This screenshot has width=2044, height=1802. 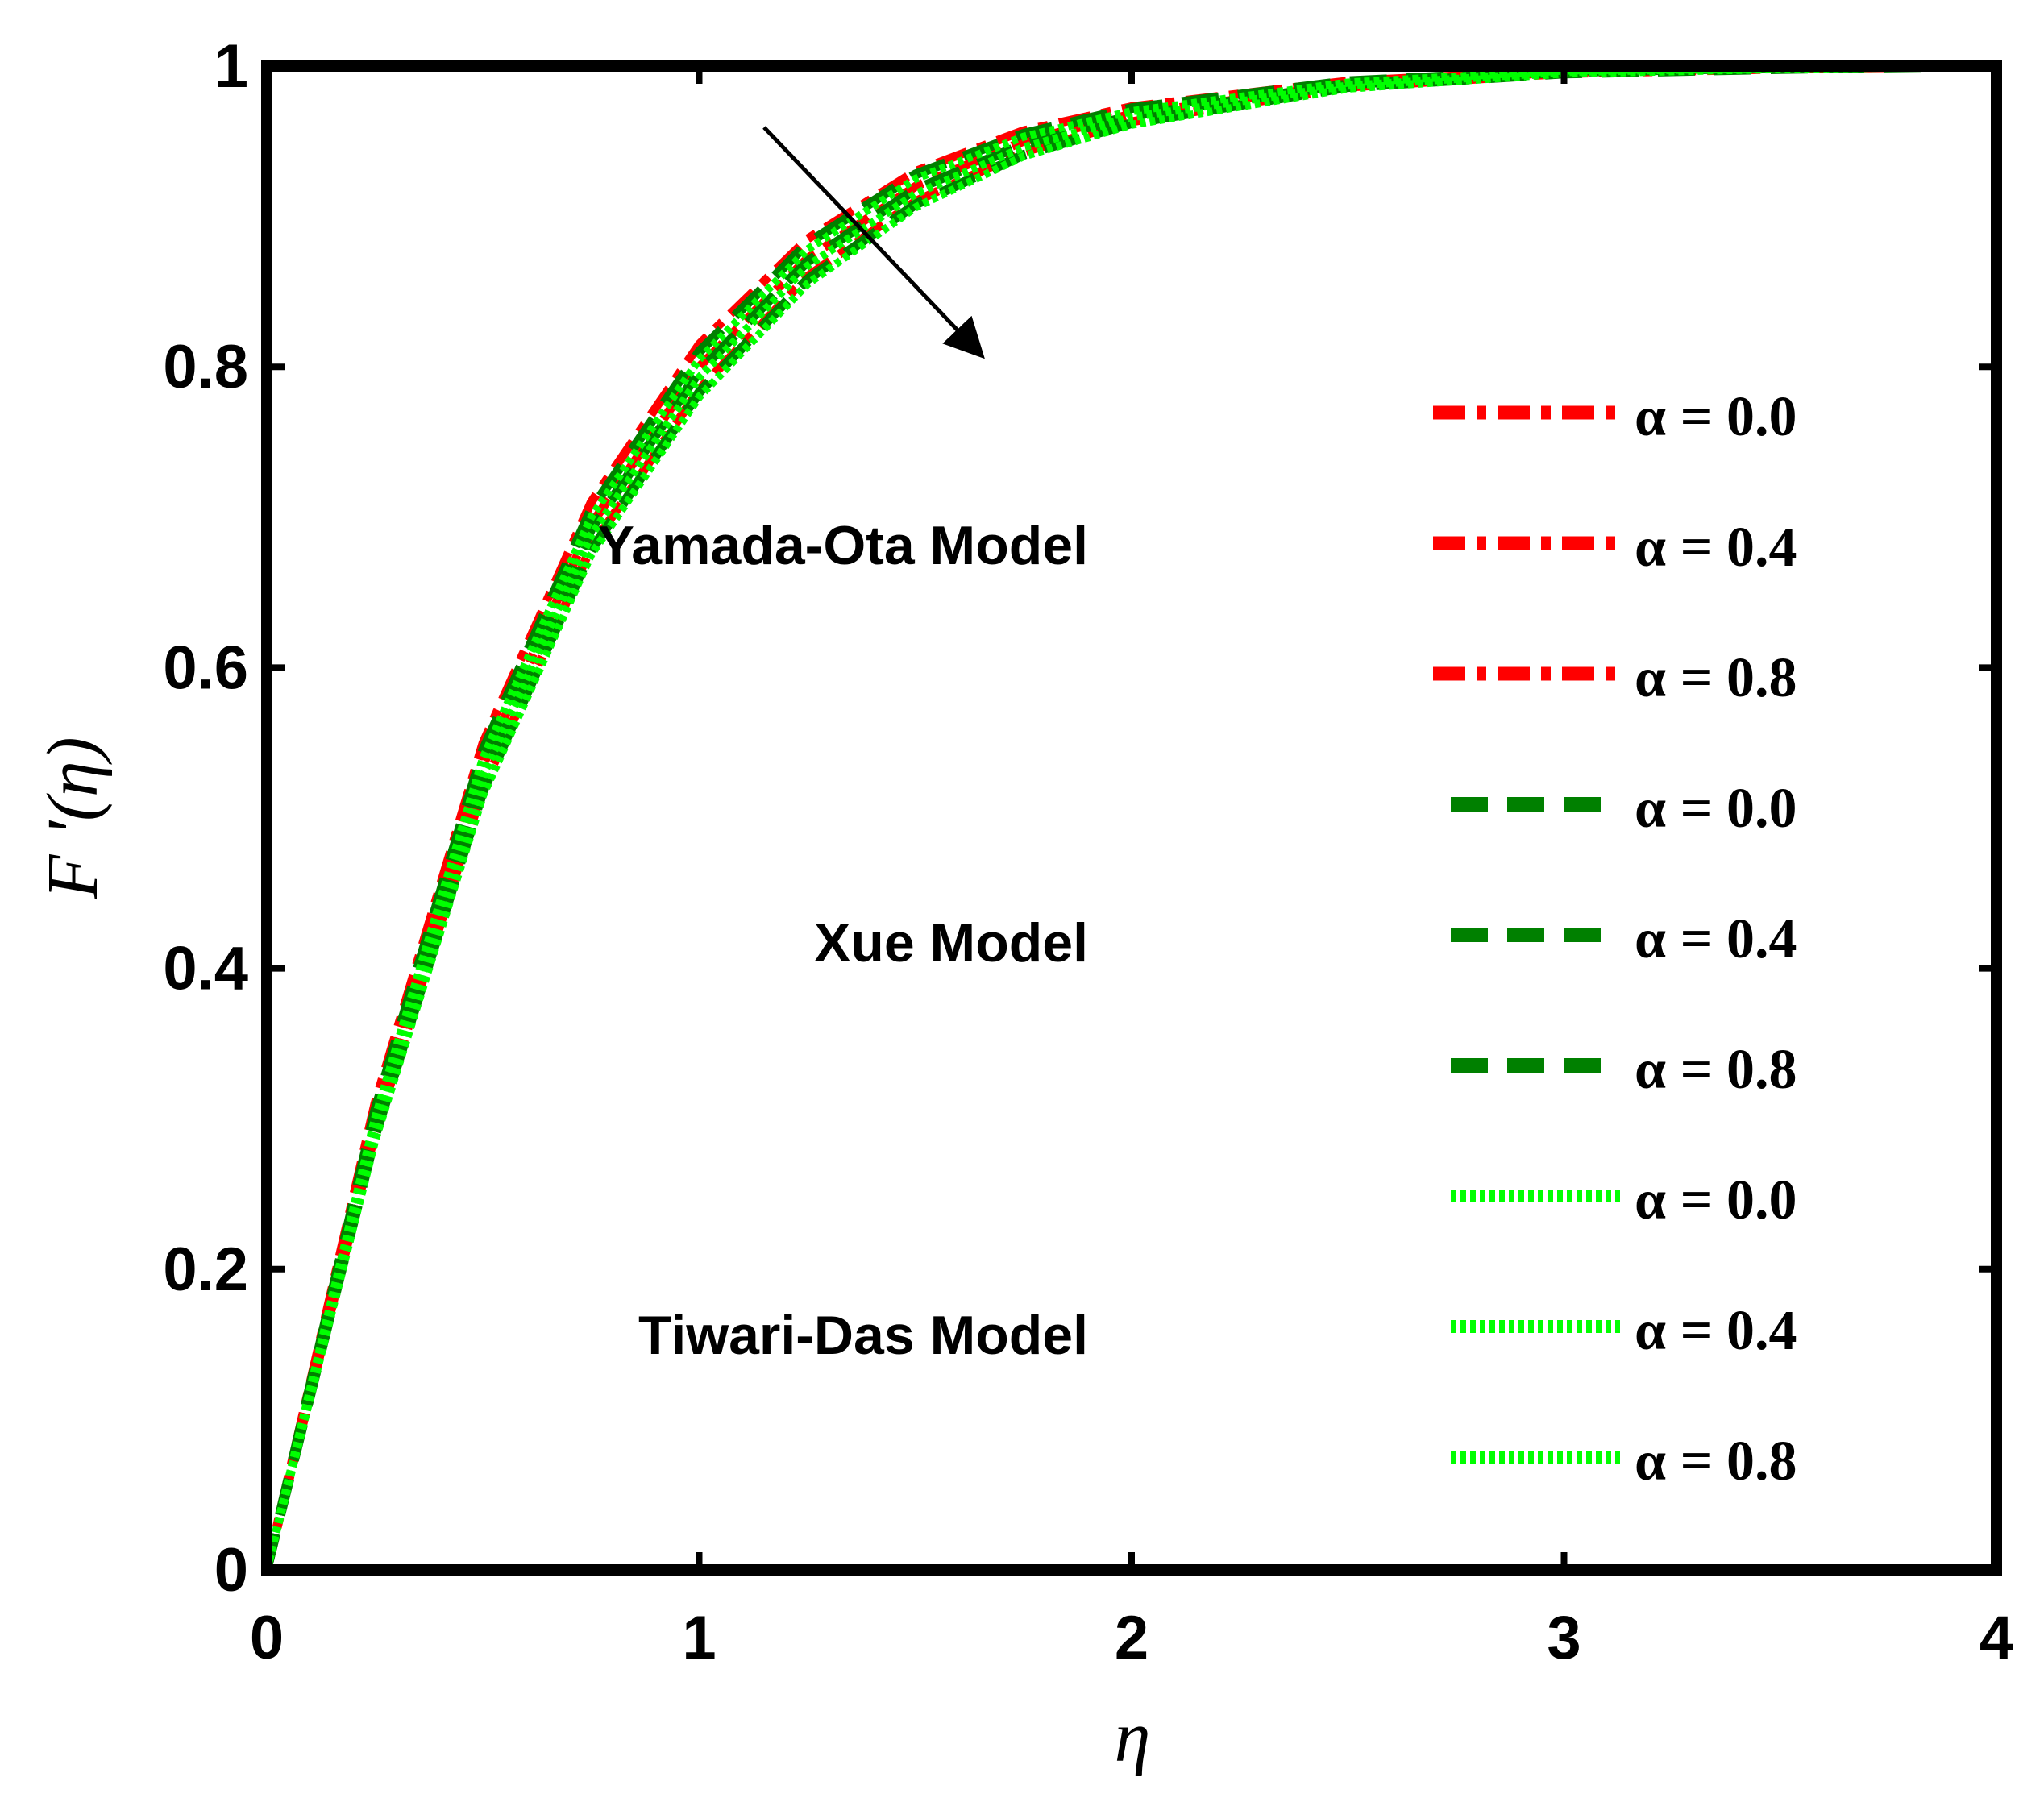 What do you see at coordinates (231, 66) in the screenshot?
I see `y-tick-label: 1` at bounding box center [231, 66].